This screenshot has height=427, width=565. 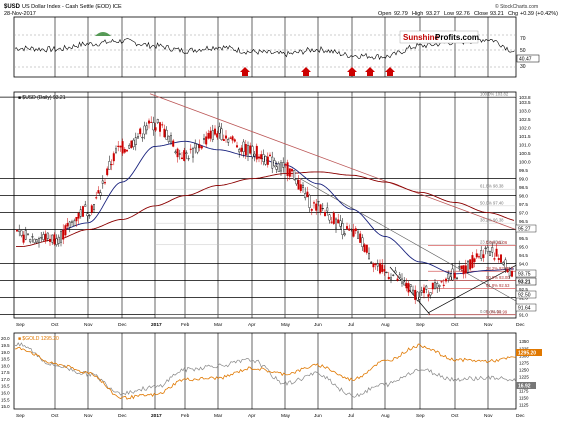 I want to click on silver-tick-label: 16.5, so click(x=5, y=386).